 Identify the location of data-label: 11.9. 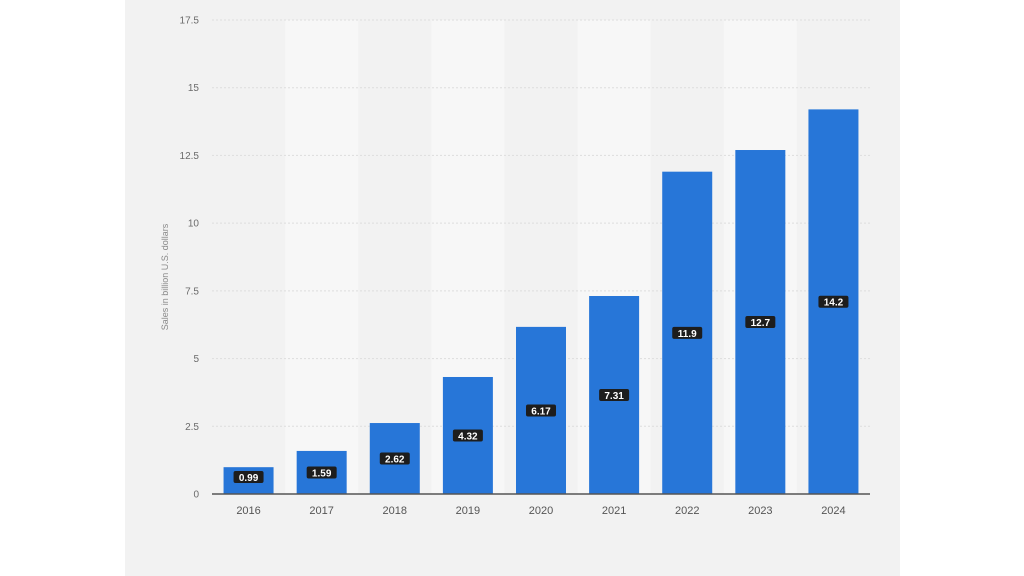
(687, 334).